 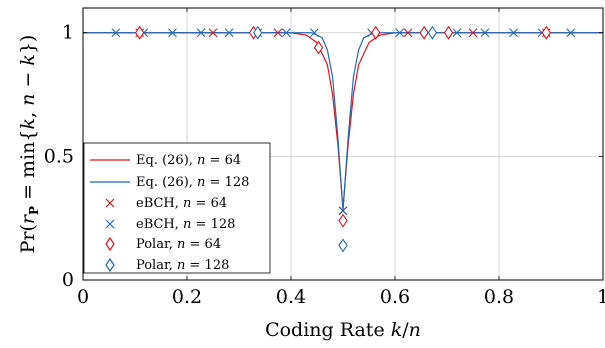 I want to click on x-tick-label: 1, so click(x=601, y=297).